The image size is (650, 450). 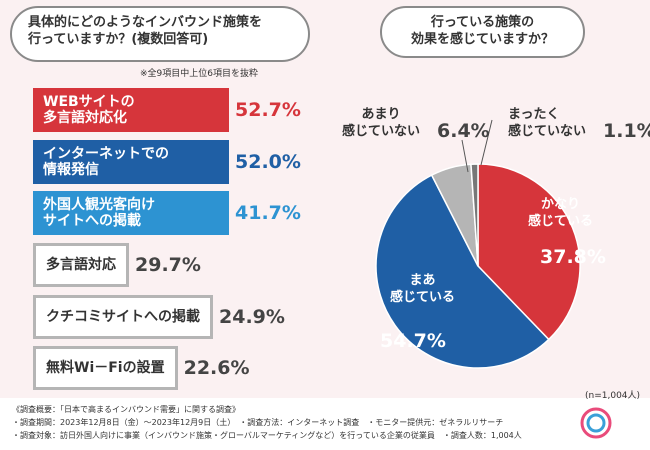 I want to click on pie-title-line: 効果を感じていますか？, so click(x=482, y=39).